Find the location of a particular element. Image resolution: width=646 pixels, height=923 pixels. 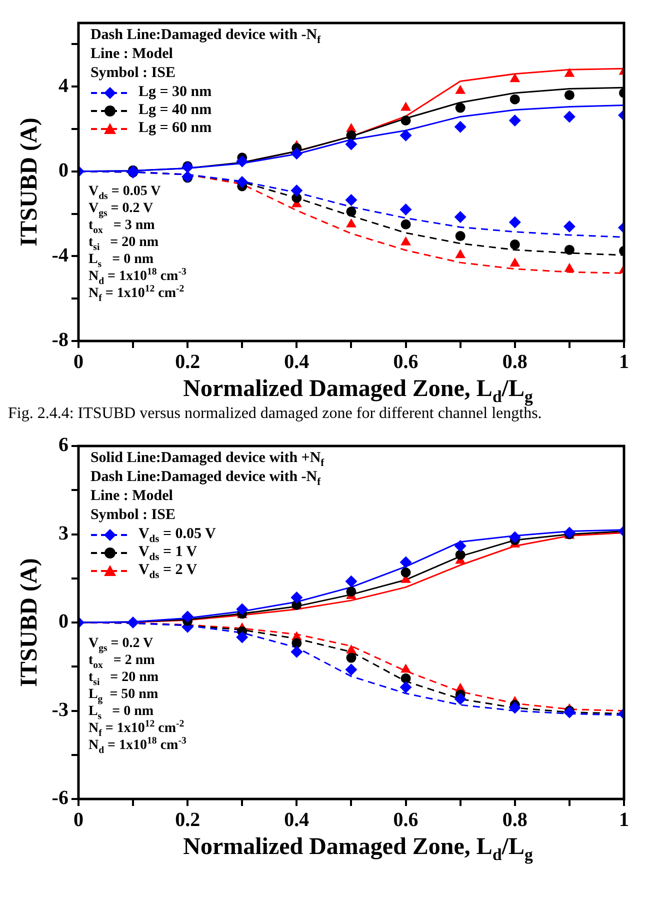

y-tick-label: -8 is located at coordinates (60, 340).